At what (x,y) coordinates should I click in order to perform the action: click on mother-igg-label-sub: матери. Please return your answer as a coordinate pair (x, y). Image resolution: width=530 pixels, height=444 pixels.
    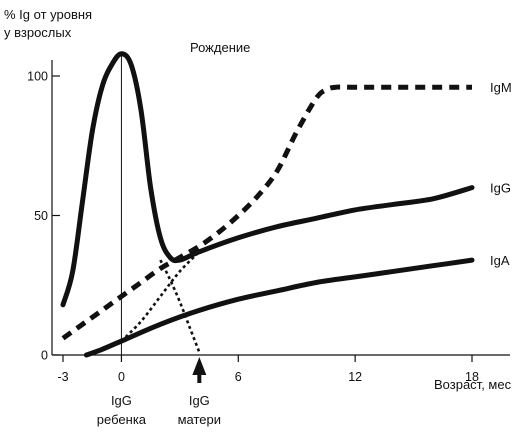
    Looking at the image, I should click on (199, 419).